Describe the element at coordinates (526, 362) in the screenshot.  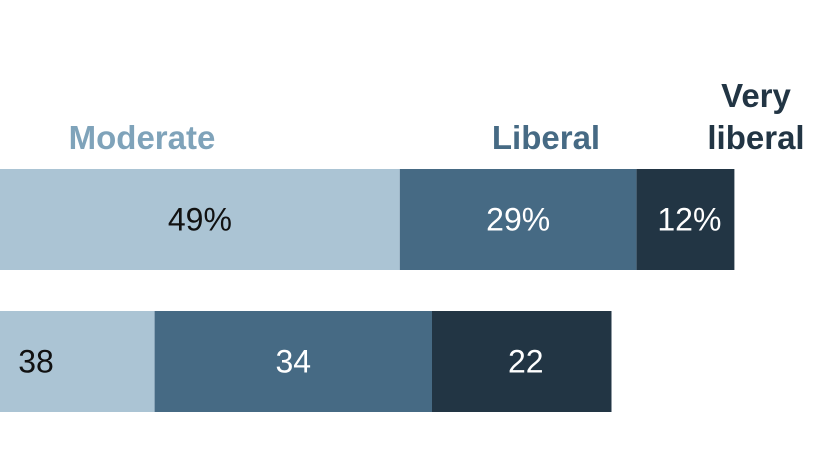
I see `data-label: 22` at that location.